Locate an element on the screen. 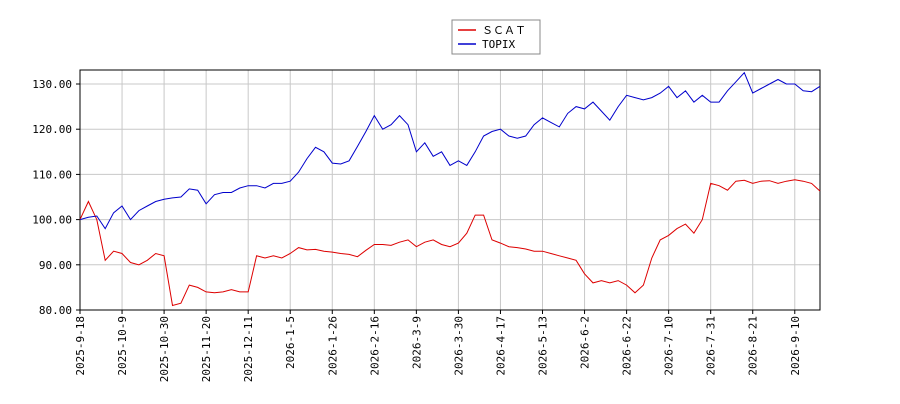 The image size is (900, 404). x-tick-label: 2026-3-30 is located at coordinates (458, 346).